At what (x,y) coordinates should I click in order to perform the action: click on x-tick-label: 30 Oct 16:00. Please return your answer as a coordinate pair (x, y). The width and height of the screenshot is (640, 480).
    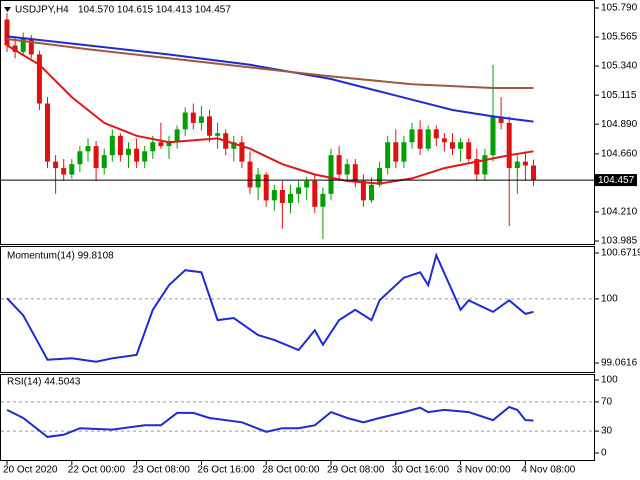
    Looking at the image, I should click on (421, 470).